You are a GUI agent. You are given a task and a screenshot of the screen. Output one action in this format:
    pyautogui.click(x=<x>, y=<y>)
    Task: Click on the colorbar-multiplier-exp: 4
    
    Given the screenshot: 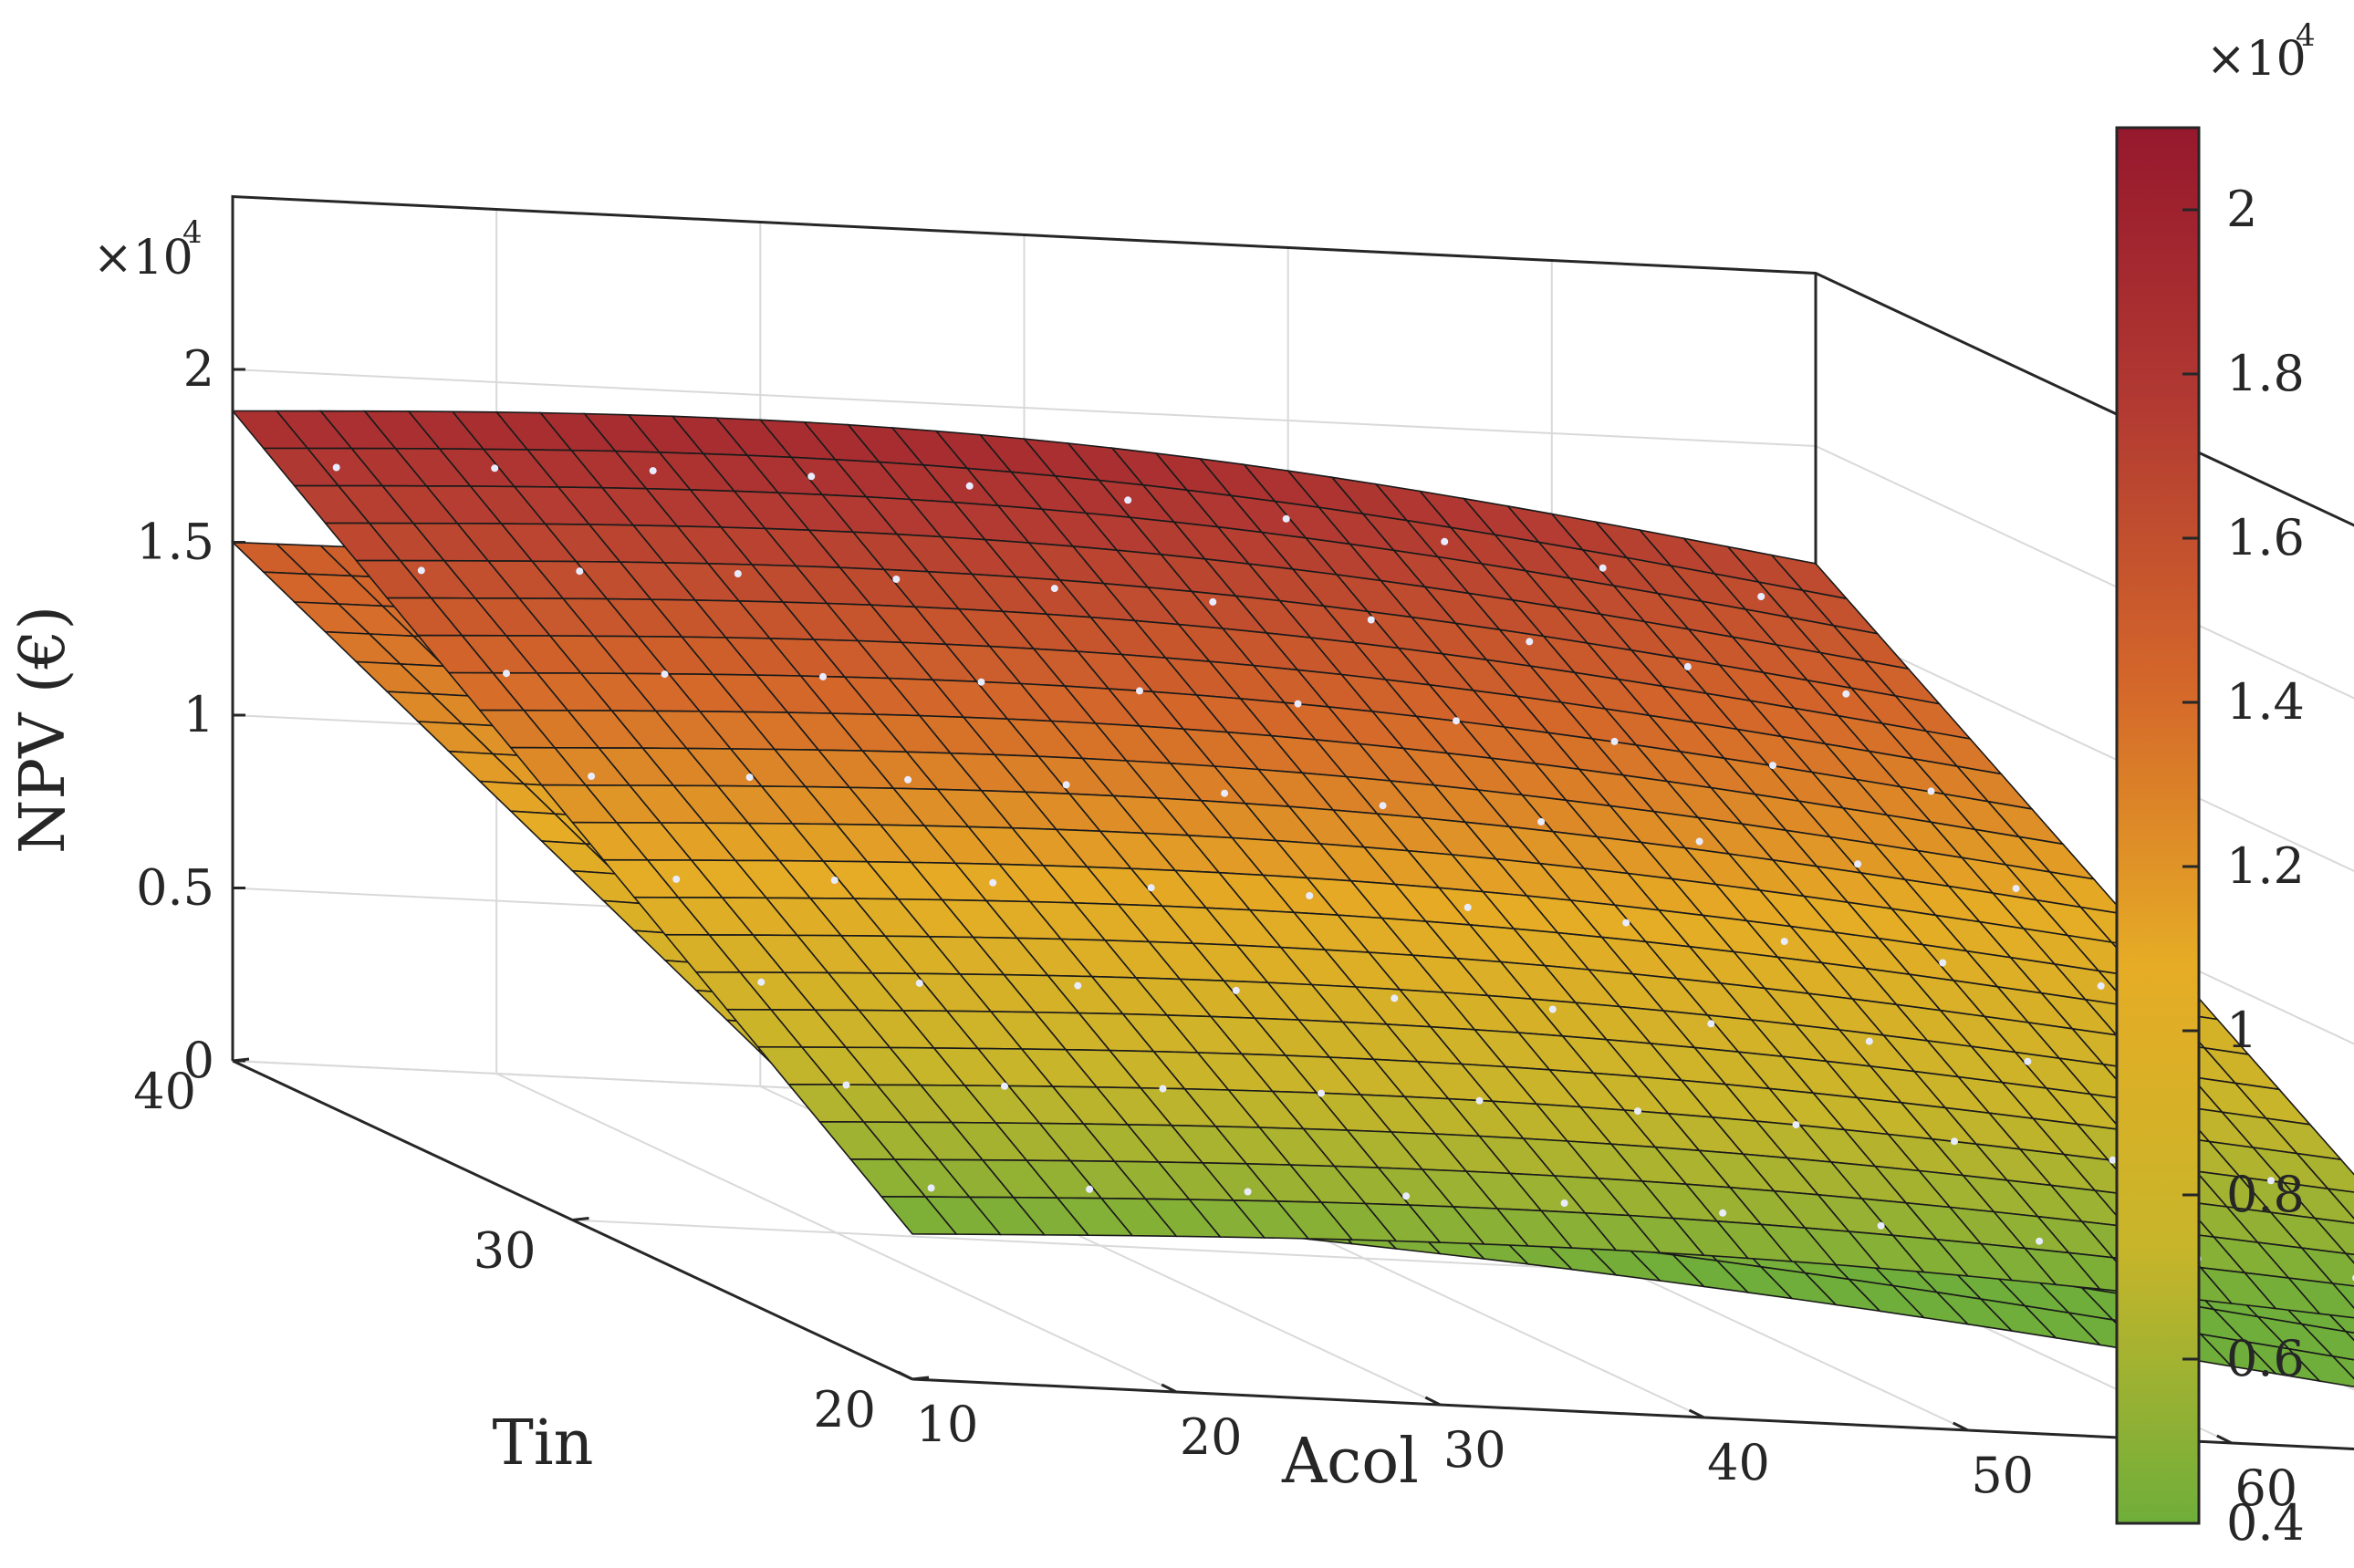 What is the action you would take?
    pyautogui.click(x=2306, y=35)
    